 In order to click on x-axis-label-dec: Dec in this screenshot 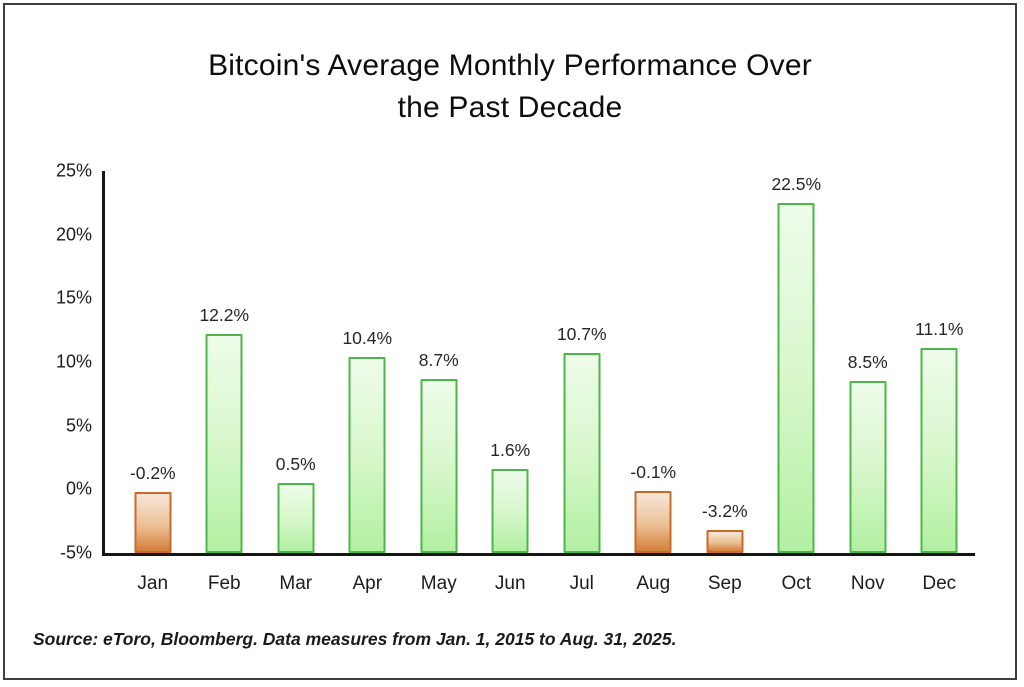, I will do `click(939, 583)`.